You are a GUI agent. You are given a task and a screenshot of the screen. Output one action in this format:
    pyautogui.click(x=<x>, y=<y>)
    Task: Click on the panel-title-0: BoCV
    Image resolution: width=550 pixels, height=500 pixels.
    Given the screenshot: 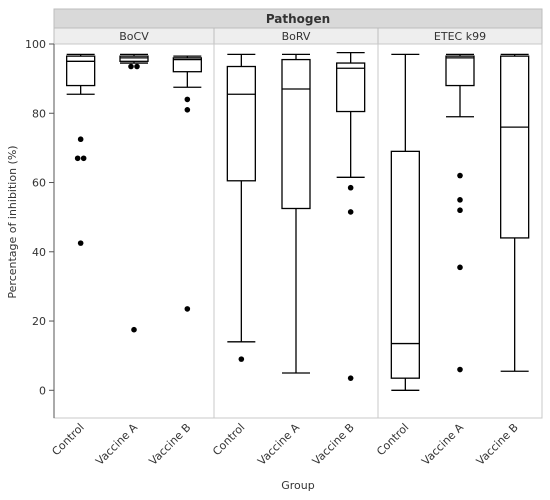 What is the action you would take?
    pyautogui.click(x=134, y=36)
    